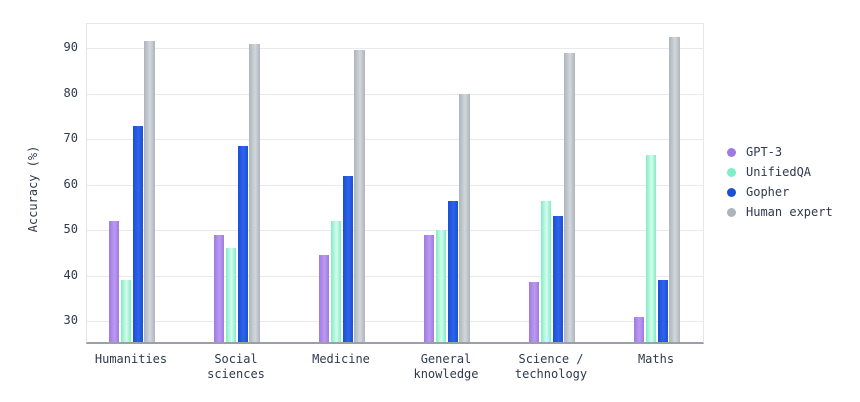 The width and height of the screenshot is (860, 402). What do you see at coordinates (731, 192) in the screenshot?
I see `legend-dot-gopher` at bounding box center [731, 192].